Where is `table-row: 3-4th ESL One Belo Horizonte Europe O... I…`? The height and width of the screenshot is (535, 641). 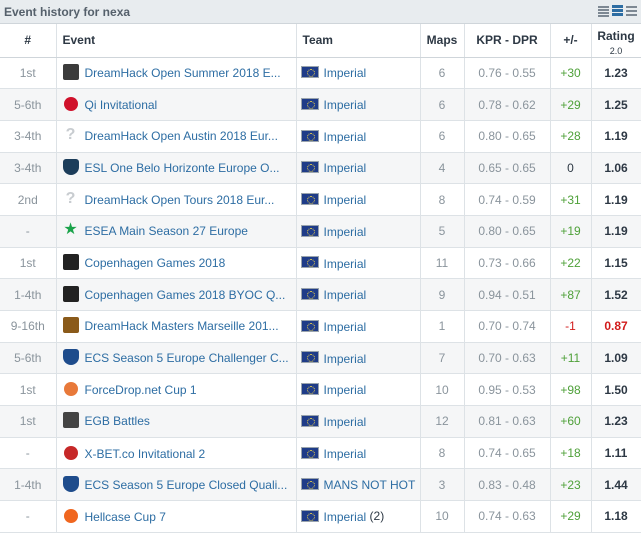
table-row: 3-4th ESL One Belo Horizonte Europe O... I… is located at coordinates (320, 168).